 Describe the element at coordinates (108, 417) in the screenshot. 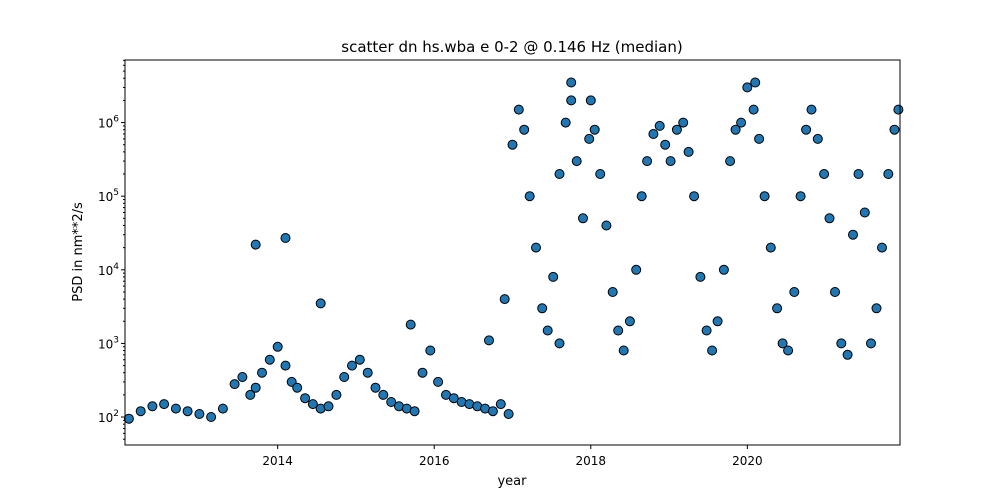

I see `y-tick-label: 10²` at that location.